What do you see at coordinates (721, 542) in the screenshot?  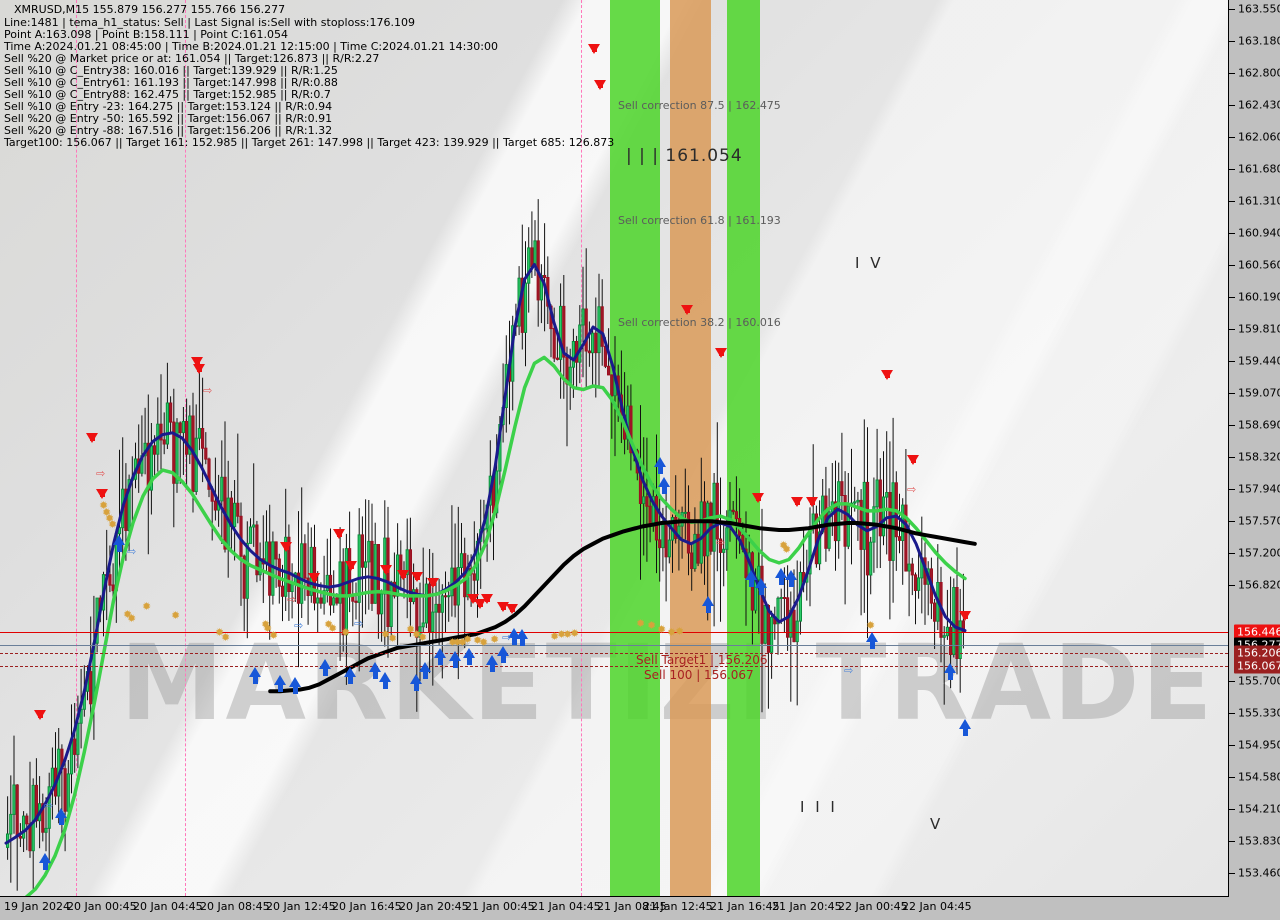 I see `flag-marker-6: ⇨` at bounding box center [721, 542].